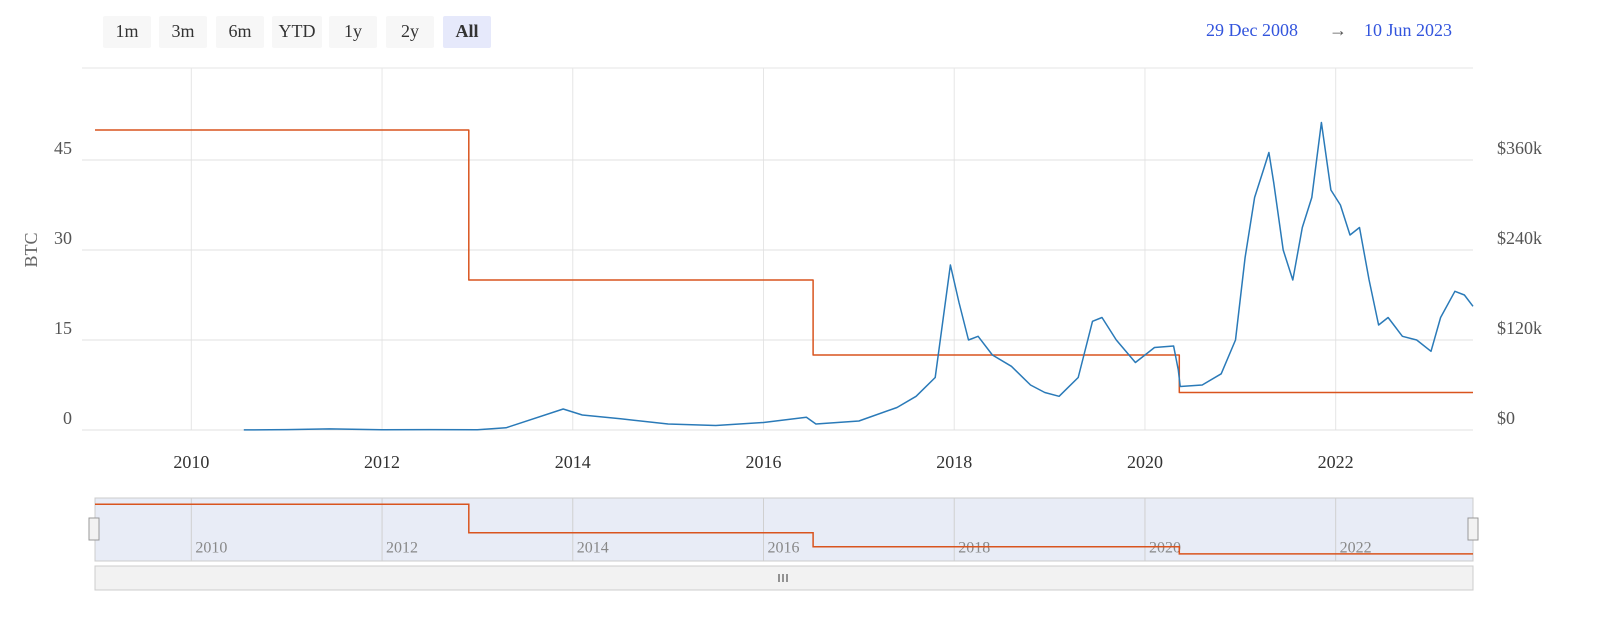 Image resolution: width=1600 pixels, height=630 pixels. I want to click on range-button-label: 3m, so click(182, 31).